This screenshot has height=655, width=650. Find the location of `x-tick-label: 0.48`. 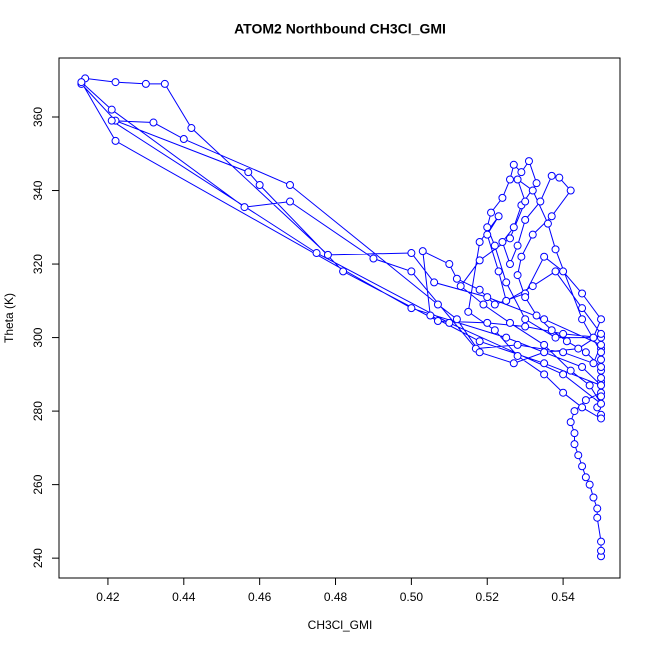

x-tick-label: 0.48 is located at coordinates (336, 597).